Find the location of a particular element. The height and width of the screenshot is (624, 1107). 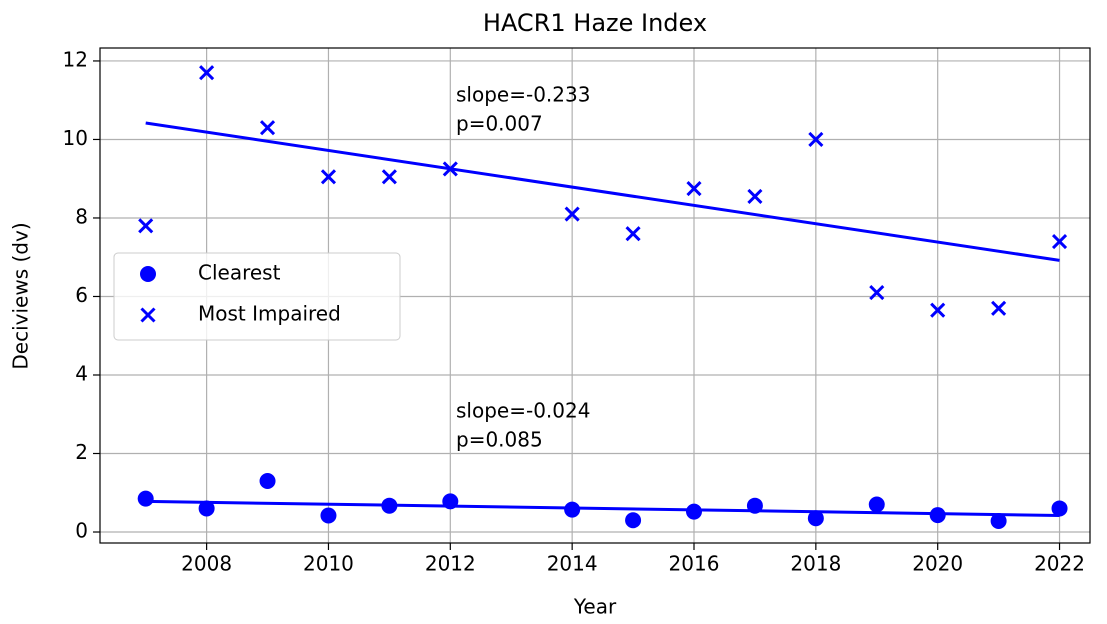

y-tick-label: 2 is located at coordinates (81, 452).